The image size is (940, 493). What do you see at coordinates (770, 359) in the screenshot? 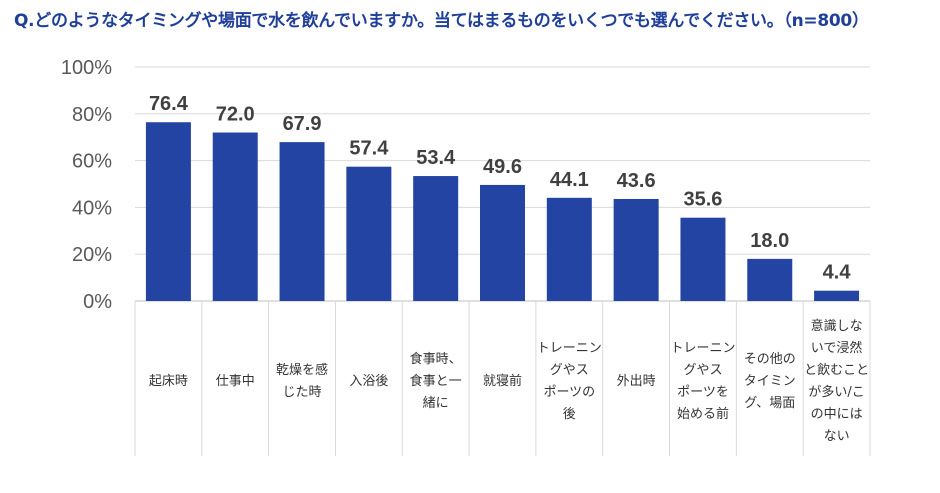
I see `category-label-line: その他の` at bounding box center [770, 359].